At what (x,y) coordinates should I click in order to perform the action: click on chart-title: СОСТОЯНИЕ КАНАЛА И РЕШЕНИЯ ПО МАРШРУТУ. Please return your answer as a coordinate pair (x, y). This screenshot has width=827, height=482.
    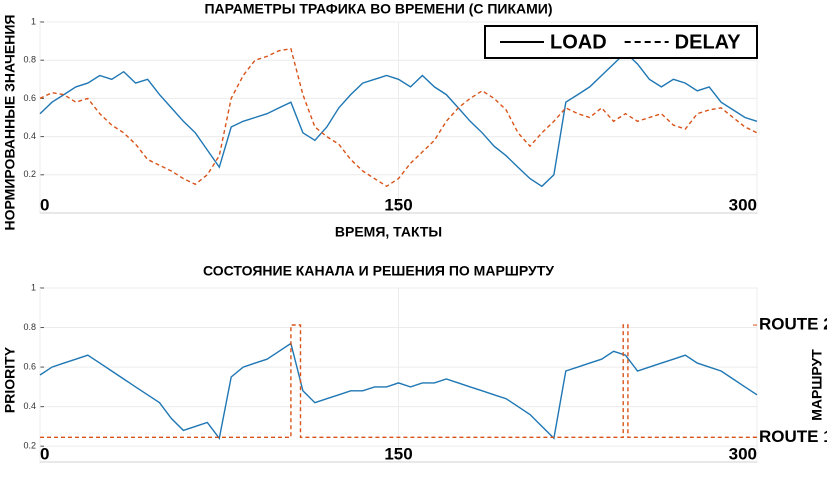
    Looking at the image, I should click on (378, 271).